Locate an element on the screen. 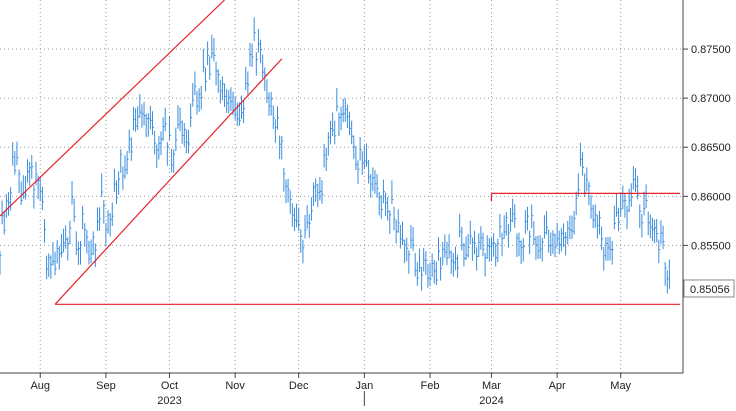 The image size is (736, 411). x-tick-label: Jan is located at coordinates (364, 386).